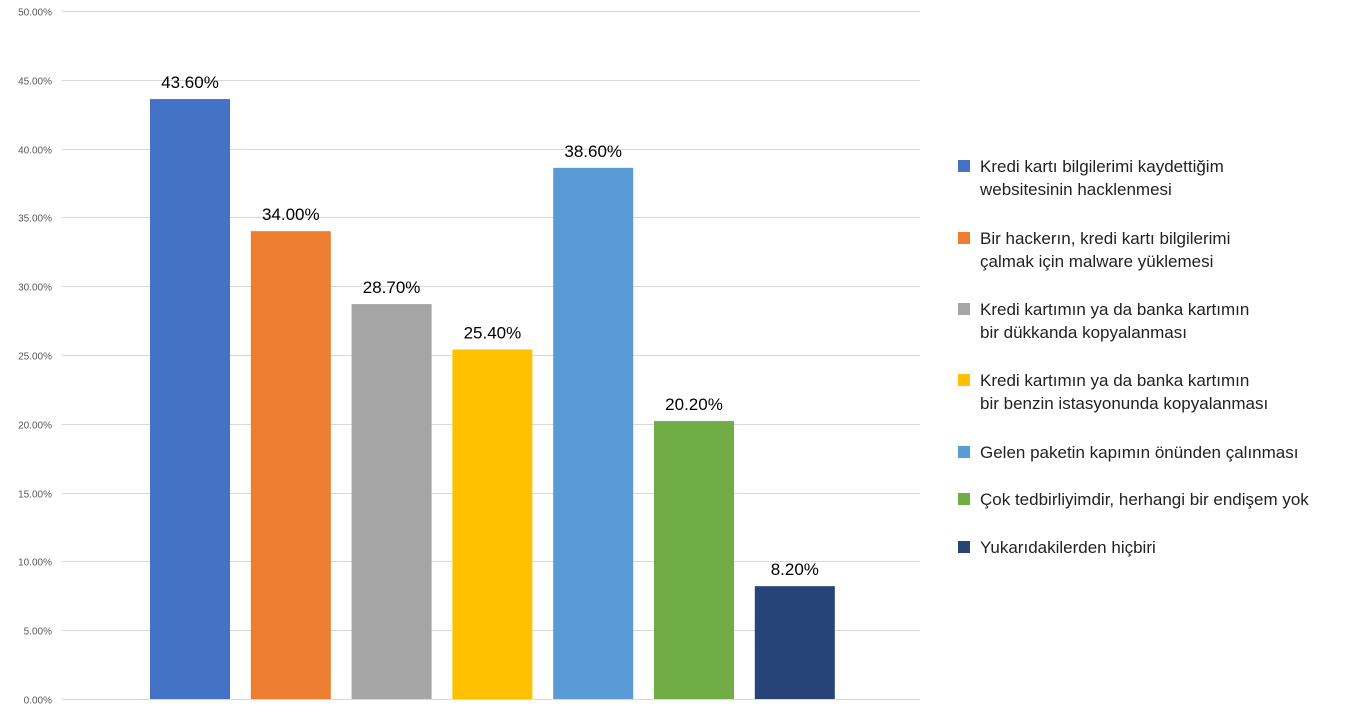 This screenshot has width=1368, height=714. Describe the element at coordinates (35, 357) in the screenshot. I see `y-tick-label: 25.00%` at that location.